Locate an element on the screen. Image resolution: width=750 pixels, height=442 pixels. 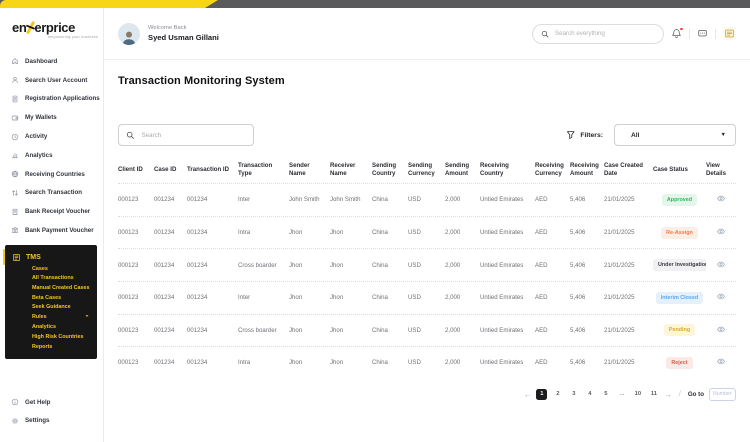
sidebar-item-dashboard: Dashboard is located at coordinates (51, 61).